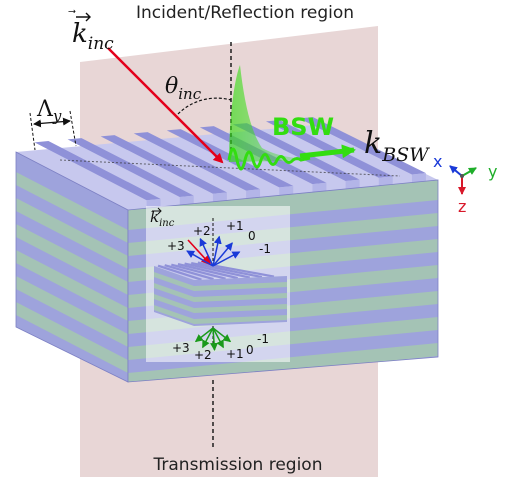 This screenshot has width=514, height=484. What do you see at coordinates (303, 127) in the screenshot?
I see `bsw-label: BSW` at bounding box center [303, 127].